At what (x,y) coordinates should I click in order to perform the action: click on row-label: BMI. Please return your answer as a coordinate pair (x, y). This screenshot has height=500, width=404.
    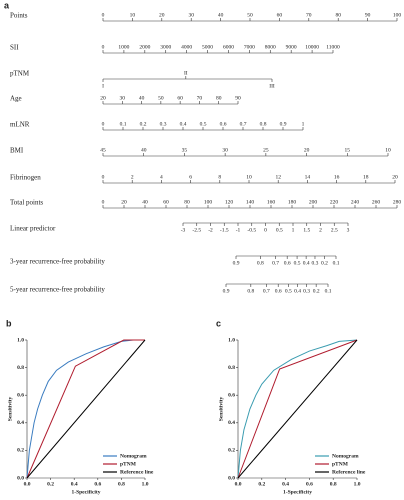
    Looking at the image, I should click on (17, 151).